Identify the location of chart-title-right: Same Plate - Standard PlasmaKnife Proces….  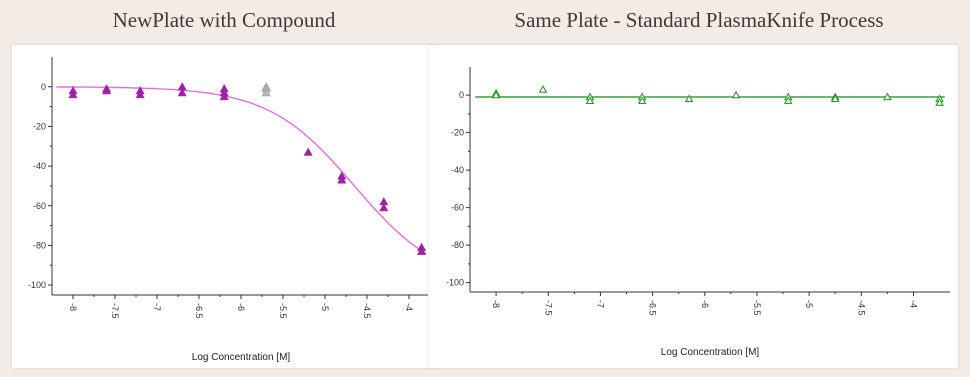
(699, 20).